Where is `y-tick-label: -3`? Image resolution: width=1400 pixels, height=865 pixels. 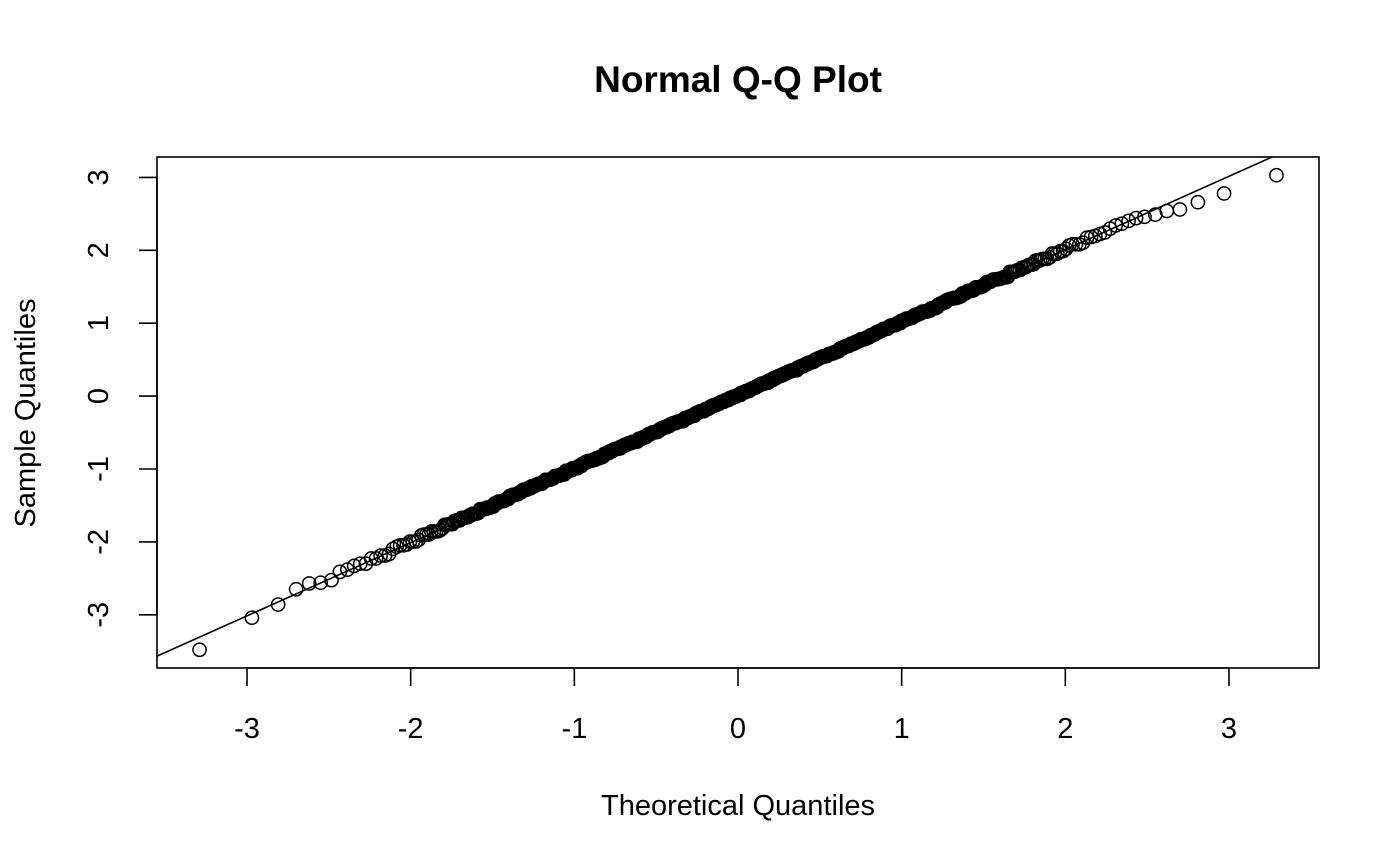 y-tick-label: -3 is located at coordinates (99, 615).